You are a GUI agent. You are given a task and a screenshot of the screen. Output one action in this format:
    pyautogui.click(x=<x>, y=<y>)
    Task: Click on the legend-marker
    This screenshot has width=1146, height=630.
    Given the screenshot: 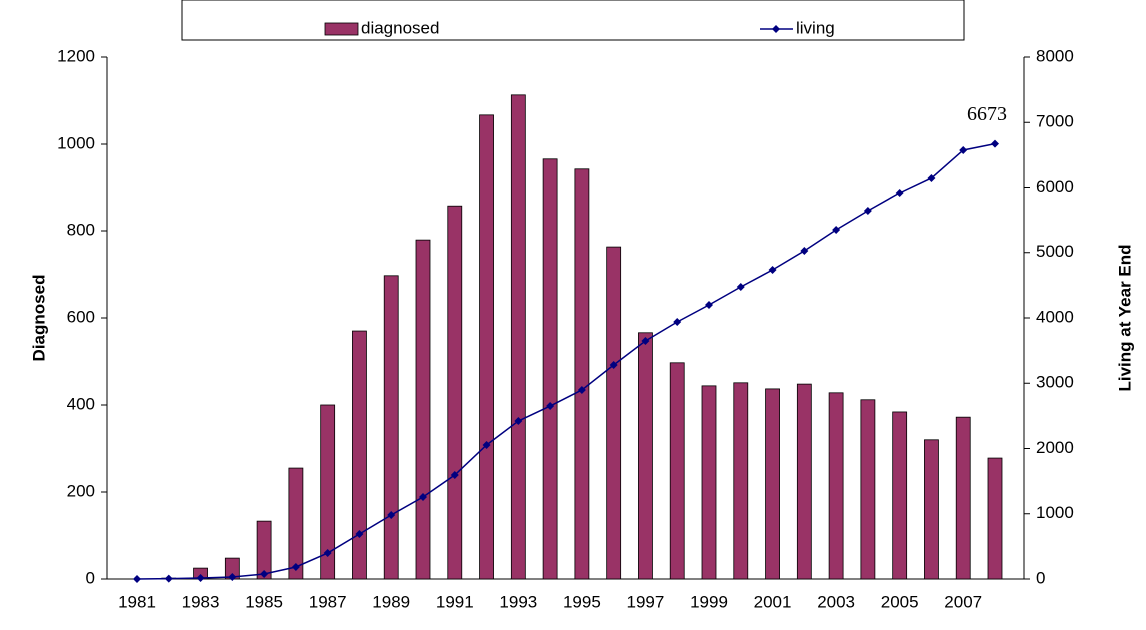 What is the action you would take?
    pyautogui.click(x=776, y=29)
    